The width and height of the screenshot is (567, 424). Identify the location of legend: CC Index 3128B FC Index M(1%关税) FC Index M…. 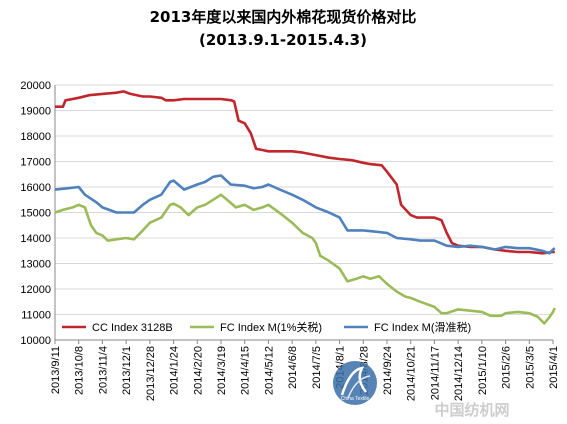
(266, 327).